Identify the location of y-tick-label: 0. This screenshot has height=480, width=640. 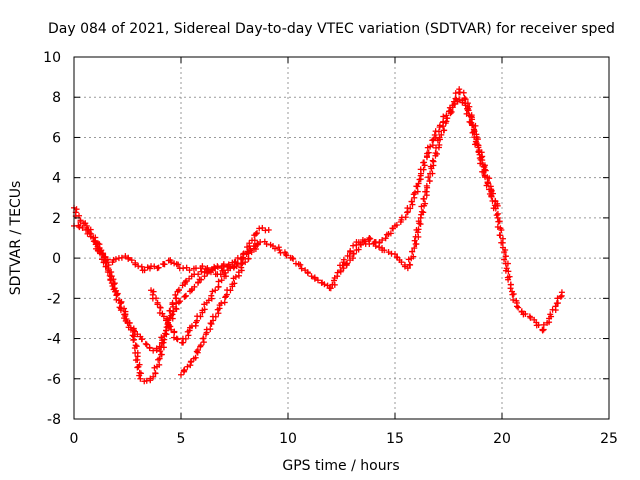
(56, 259).